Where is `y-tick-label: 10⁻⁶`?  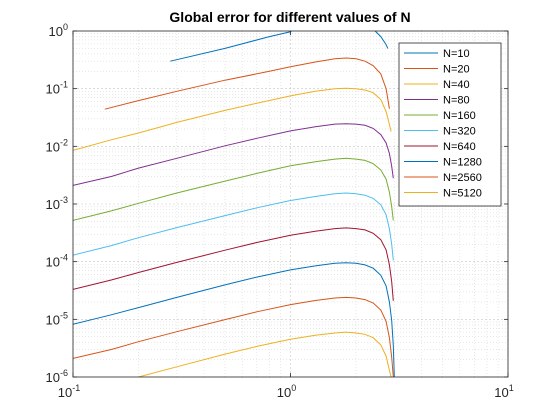
y-tick-label: 10⁻⁶ is located at coordinates (57, 376).